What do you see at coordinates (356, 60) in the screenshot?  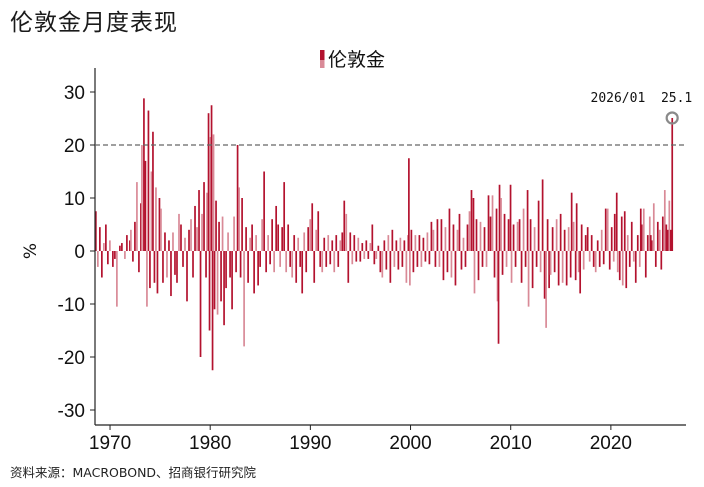 I see `legend-label: 伦敦金` at bounding box center [356, 60].